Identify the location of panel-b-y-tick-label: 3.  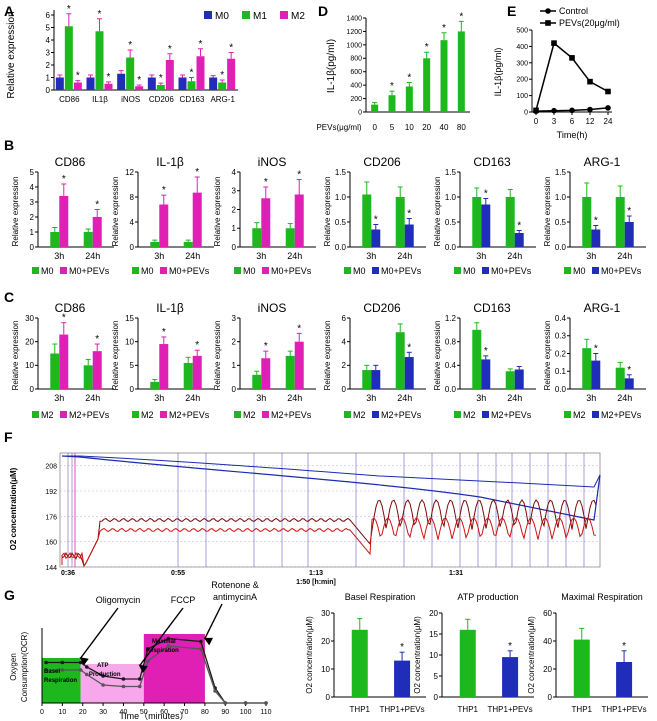
(234, 191).